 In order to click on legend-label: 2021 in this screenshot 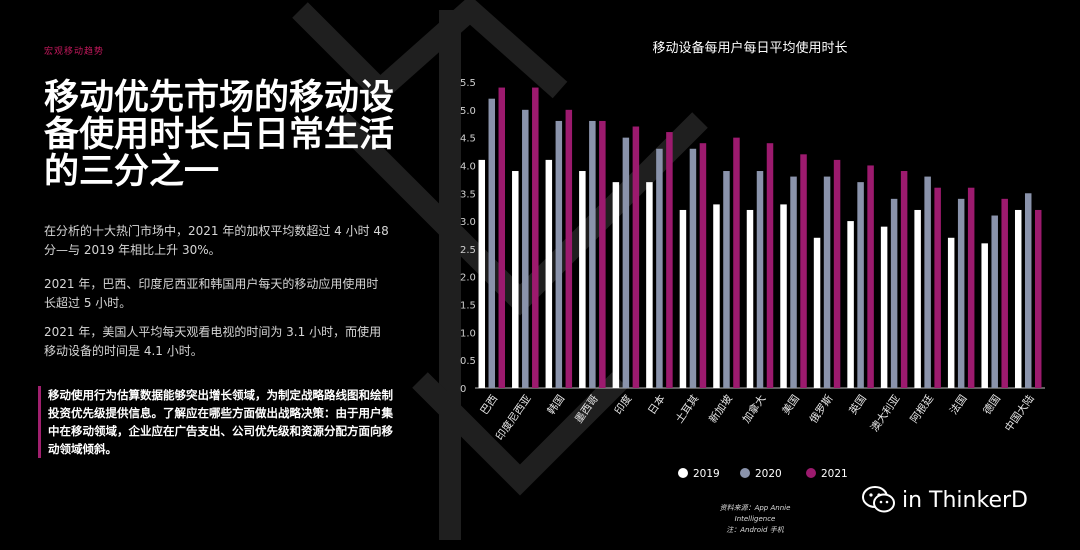, I will do `click(834, 474)`.